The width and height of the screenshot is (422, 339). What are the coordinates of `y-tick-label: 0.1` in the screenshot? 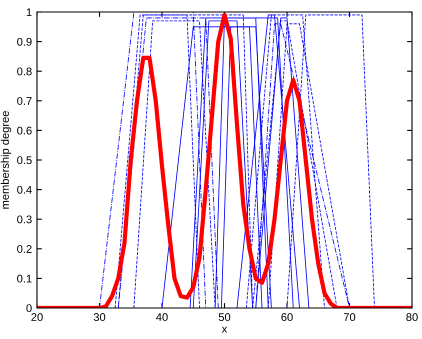 It's located at (24, 278).